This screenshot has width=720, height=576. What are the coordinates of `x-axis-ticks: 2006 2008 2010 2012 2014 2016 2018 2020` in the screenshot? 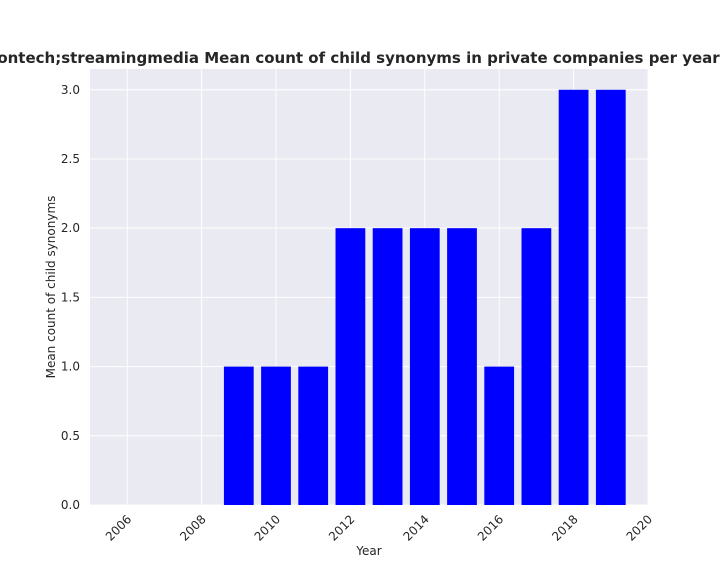 It's located at (379, 527).